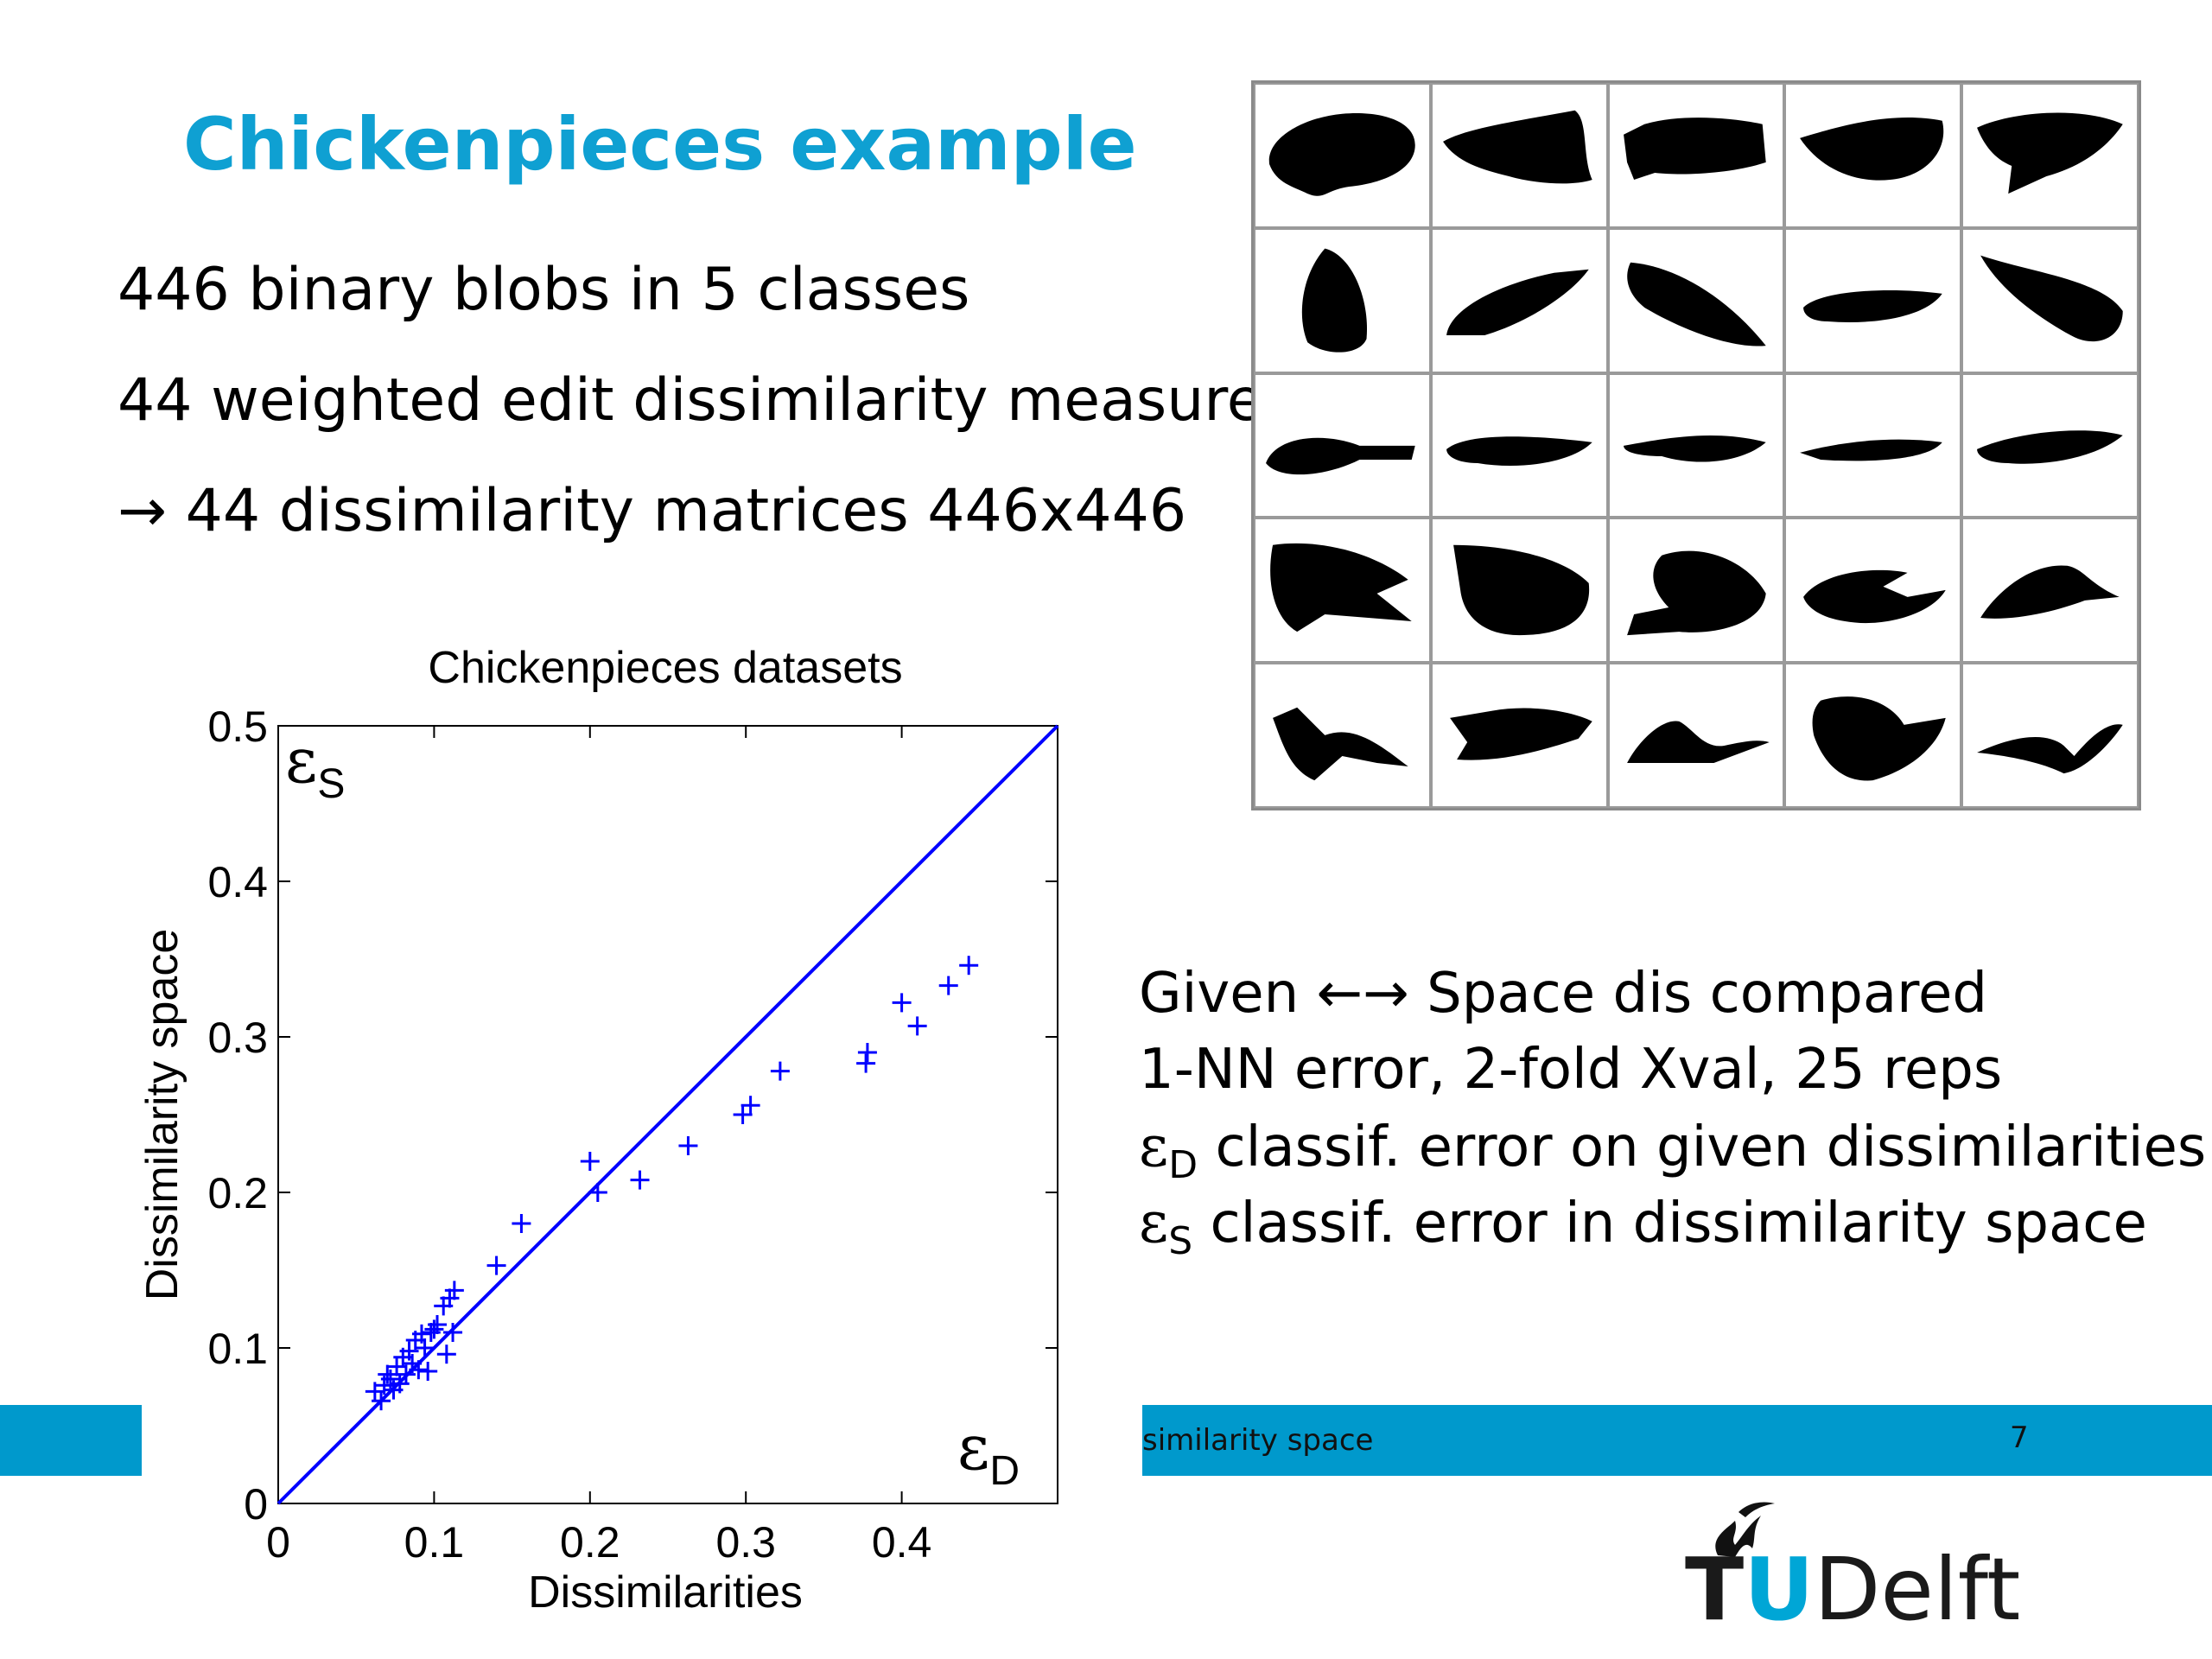 The height and width of the screenshot is (1659, 2212). I want to click on y-axis-title: Dissimilarity space, so click(162, 1115).